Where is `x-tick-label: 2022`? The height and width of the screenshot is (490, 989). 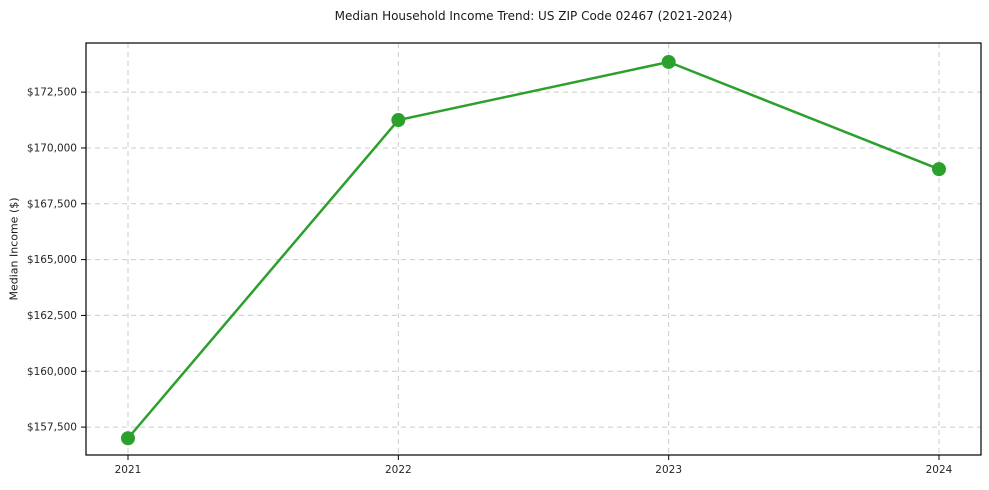 x-tick-label: 2022 is located at coordinates (398, 470).